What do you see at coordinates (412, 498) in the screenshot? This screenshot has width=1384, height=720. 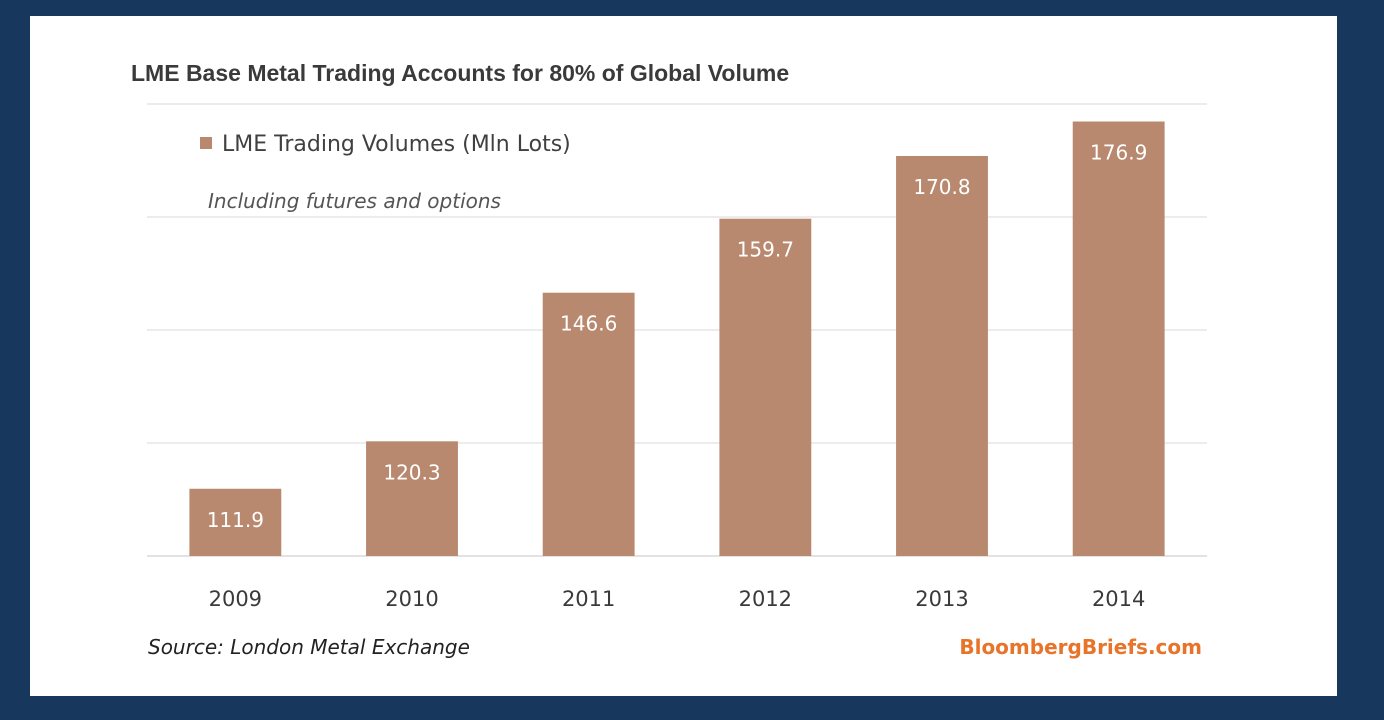 I see `bar-2010` at bounding box center [412, 498].